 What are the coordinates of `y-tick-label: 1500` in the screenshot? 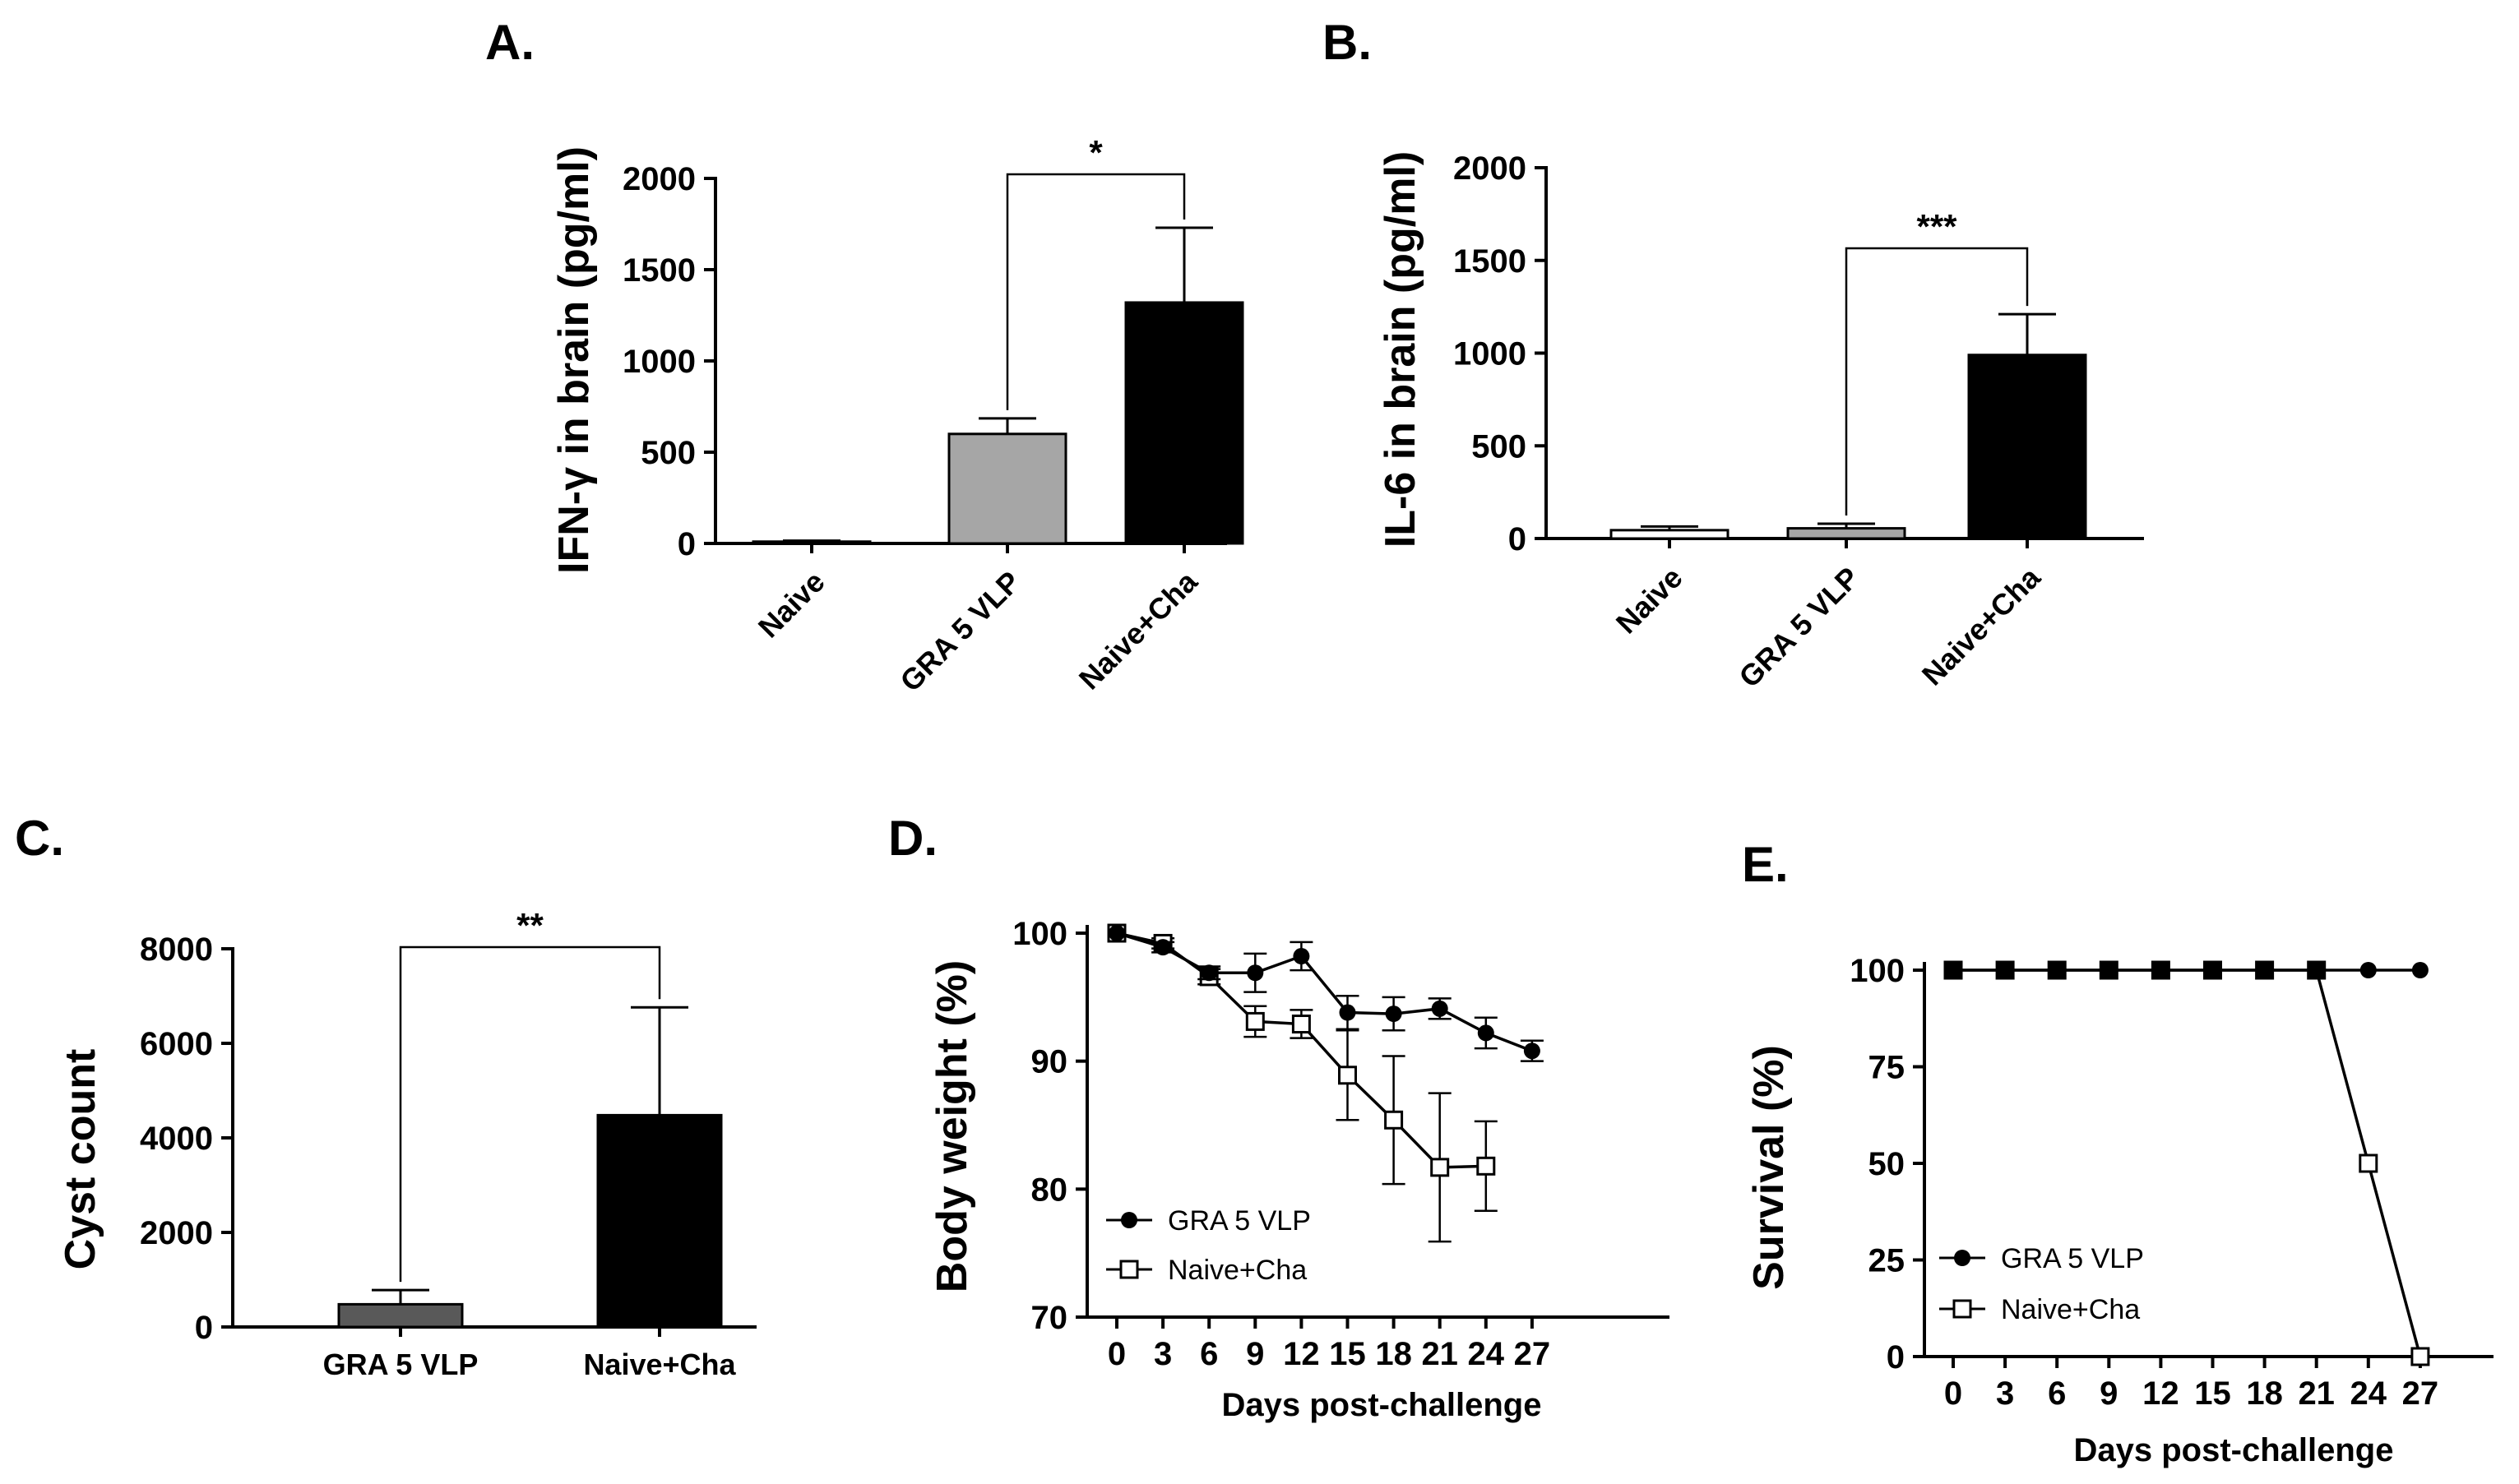 It's located at (659, 271).